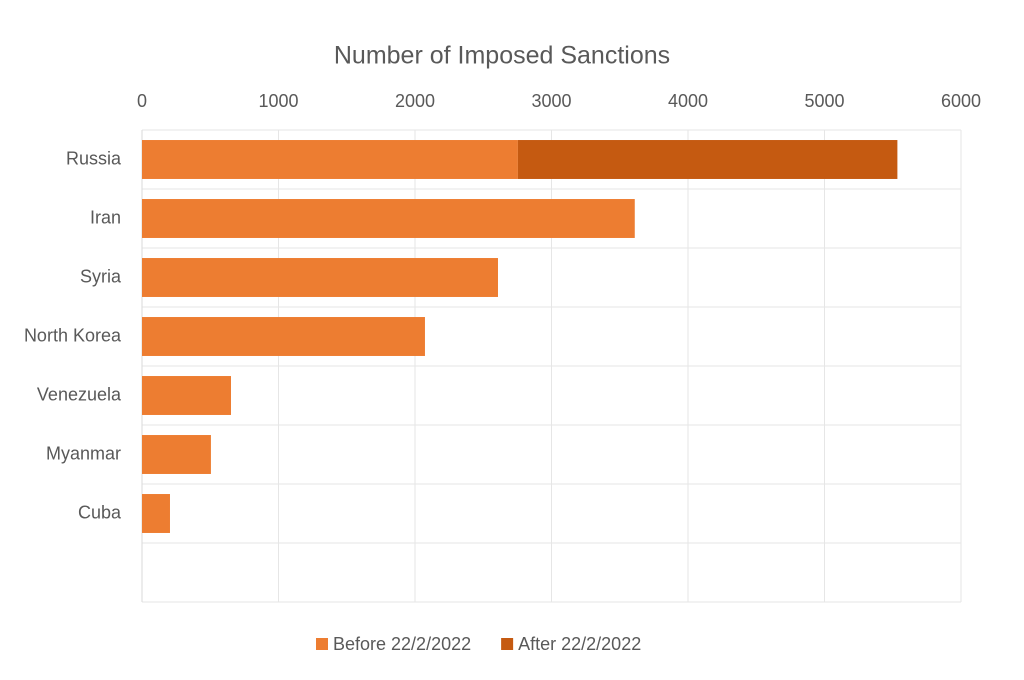  I want to click on x-tick-label: 1000, so click(278, 101).